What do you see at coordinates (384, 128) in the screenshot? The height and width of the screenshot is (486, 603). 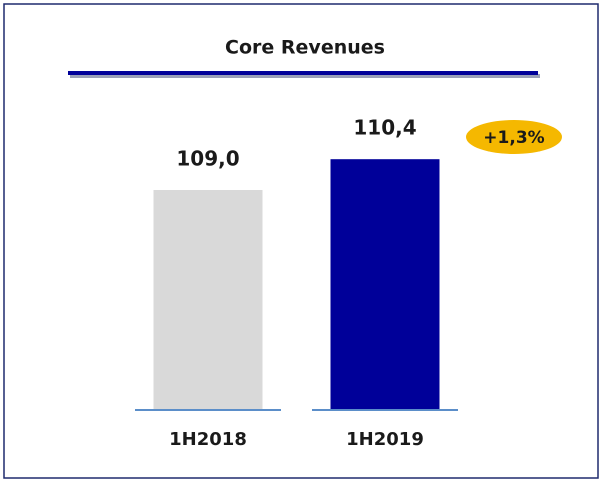 I see `value-label: 110,4` at bounding box center [384, 128].